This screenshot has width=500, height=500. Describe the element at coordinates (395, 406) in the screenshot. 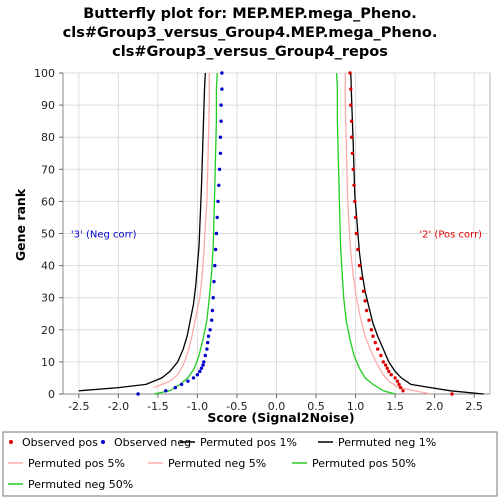

I see `x-tick-label: 1.5` at that location.